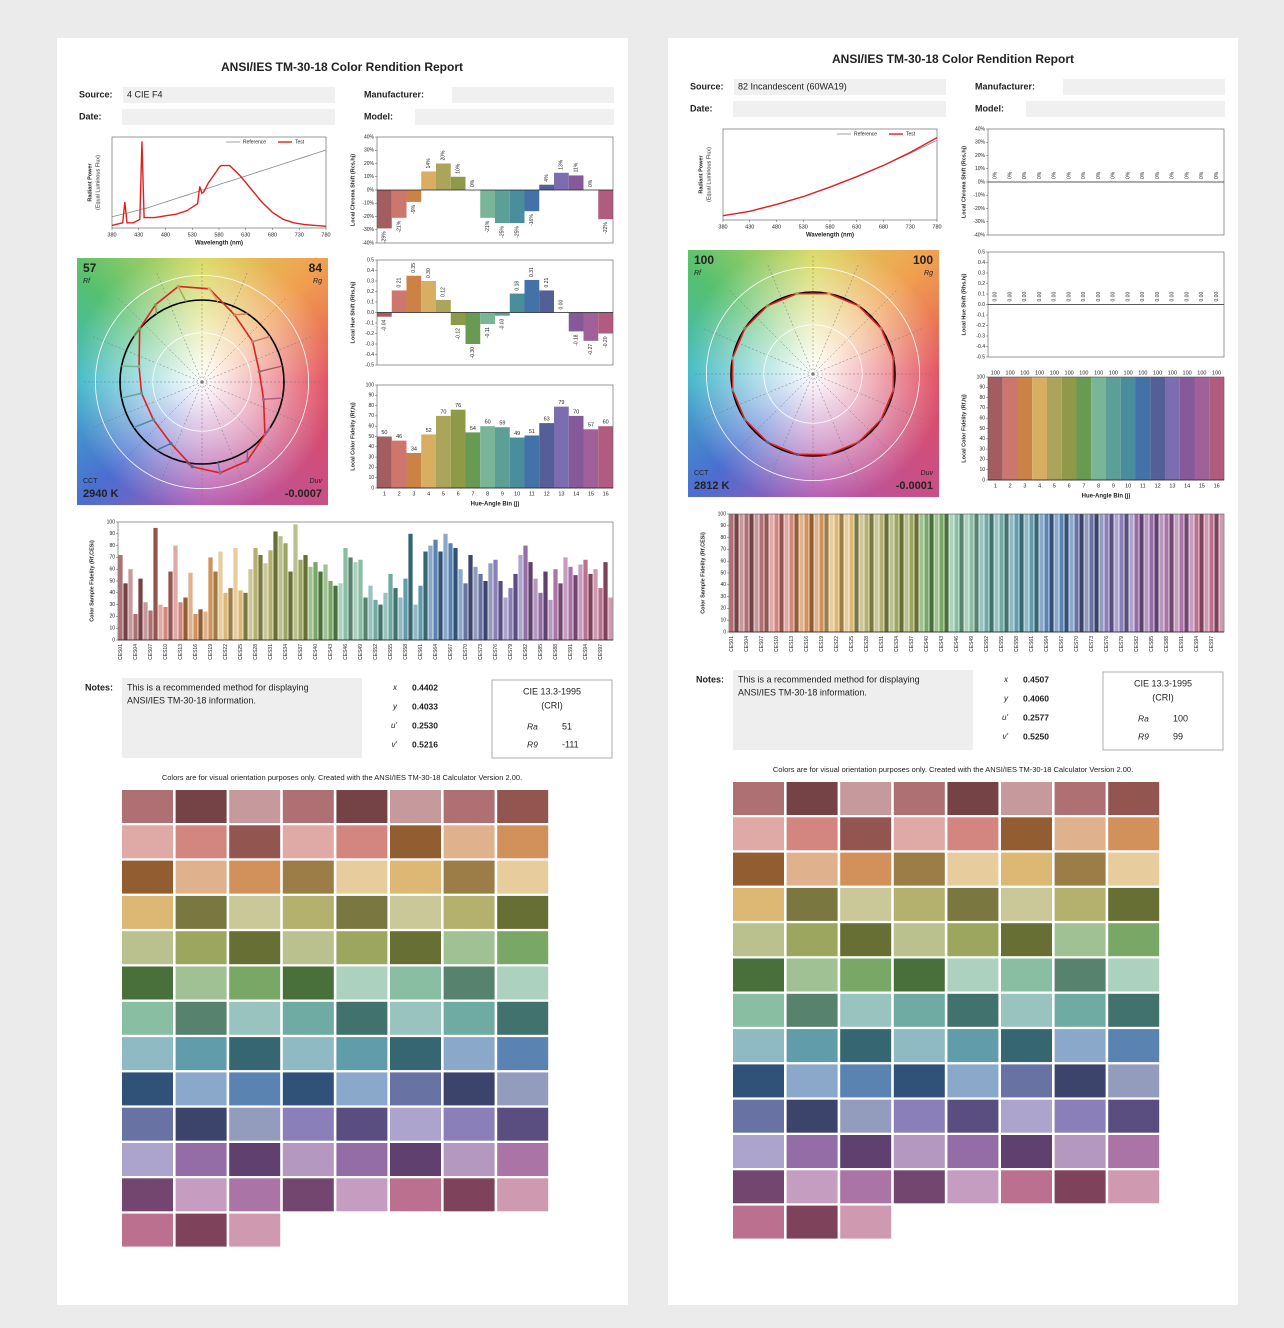 This screenshot has width=1284, height=1328. I want to click on field-box, so click(533, 95).